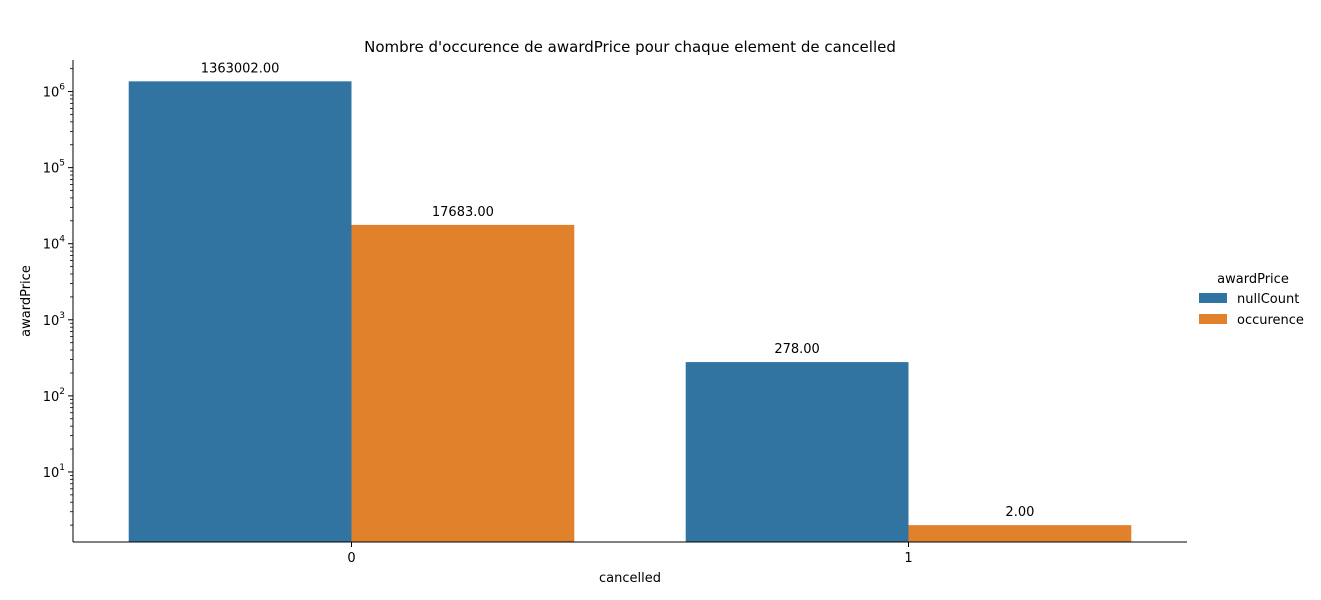 The height and width of the screenshot is (600, 1321). Describe the element at coordinates (797, 349) in the screenshot. I see `bar-value-label: 278.00` at that location.